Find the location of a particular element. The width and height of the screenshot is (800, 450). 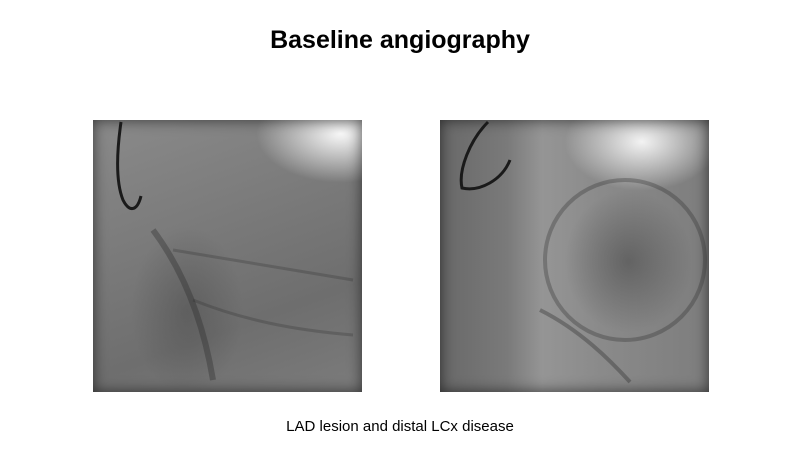

slide-caption: LAD lesion and distal LCx disease is located at coordinates (400, 426).